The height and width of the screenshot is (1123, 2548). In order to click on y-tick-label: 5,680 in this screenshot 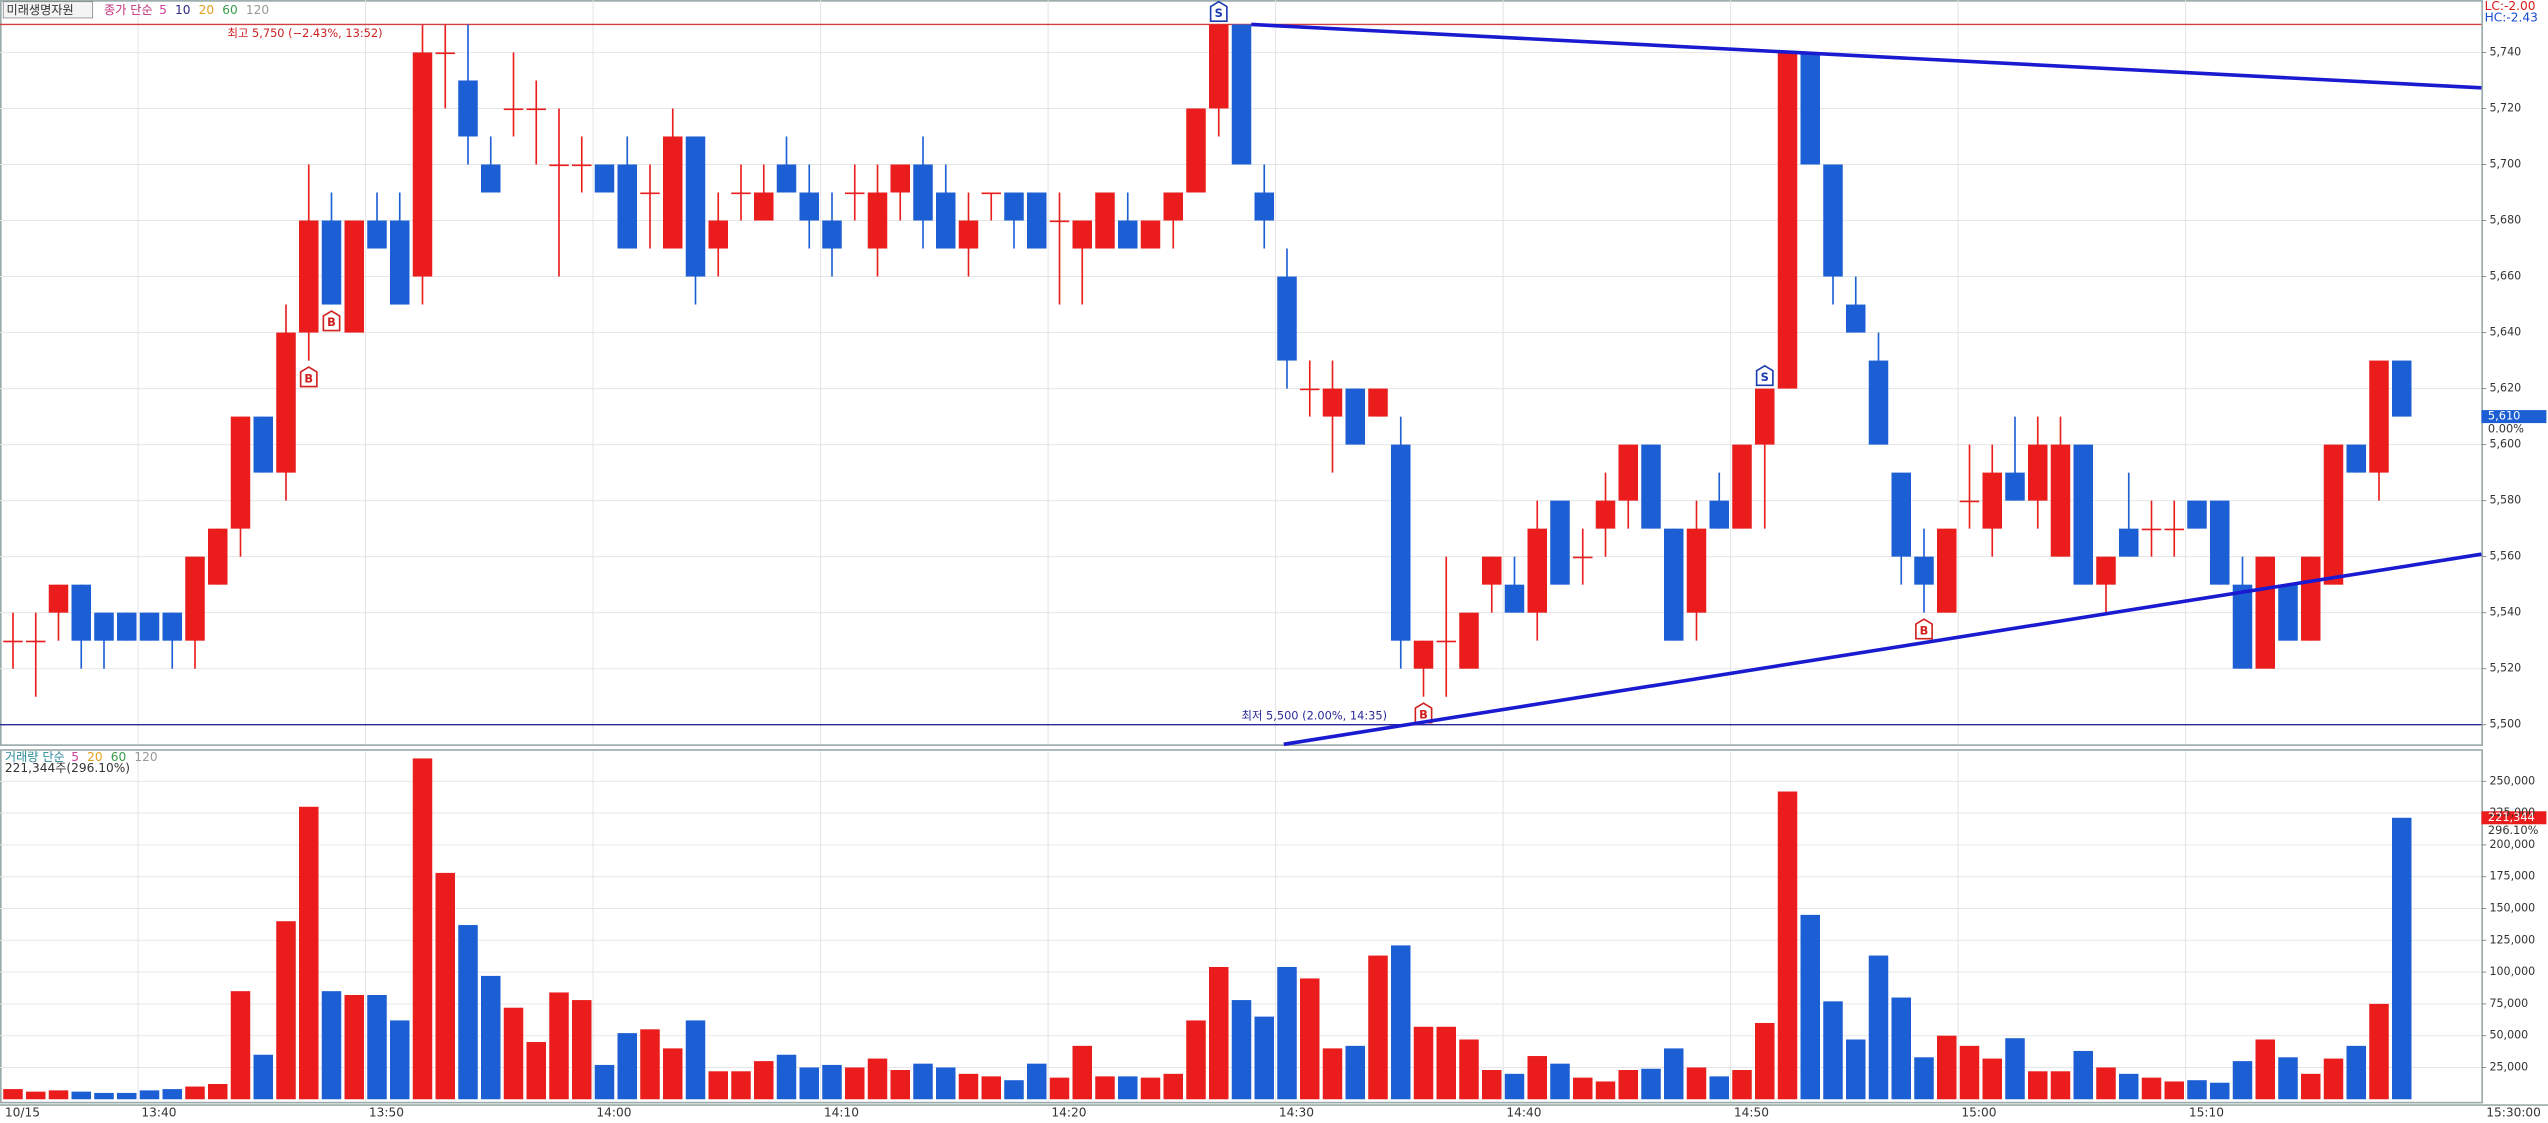, I will do `click(2506, 220)`.